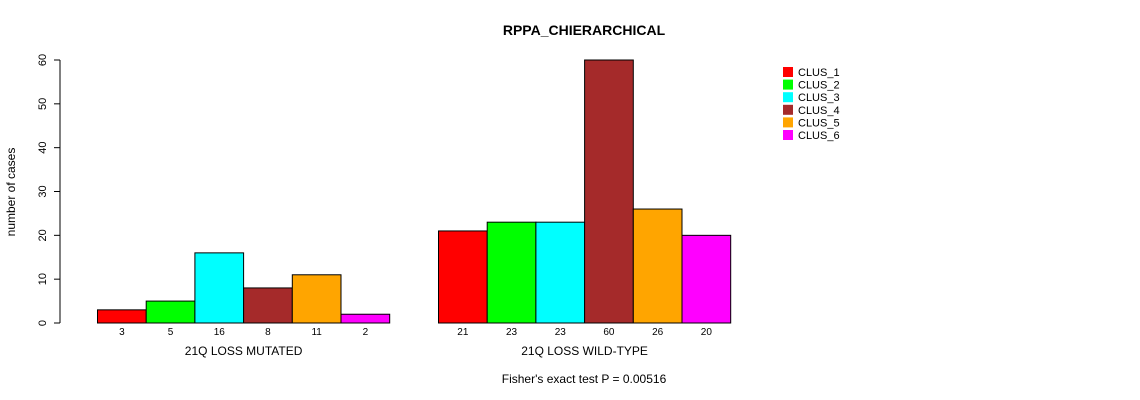  What do you see at coordinates (11, 192) in the screenshot?
I see `y-axis-label: number of cases` at bounding box center [11, 192].